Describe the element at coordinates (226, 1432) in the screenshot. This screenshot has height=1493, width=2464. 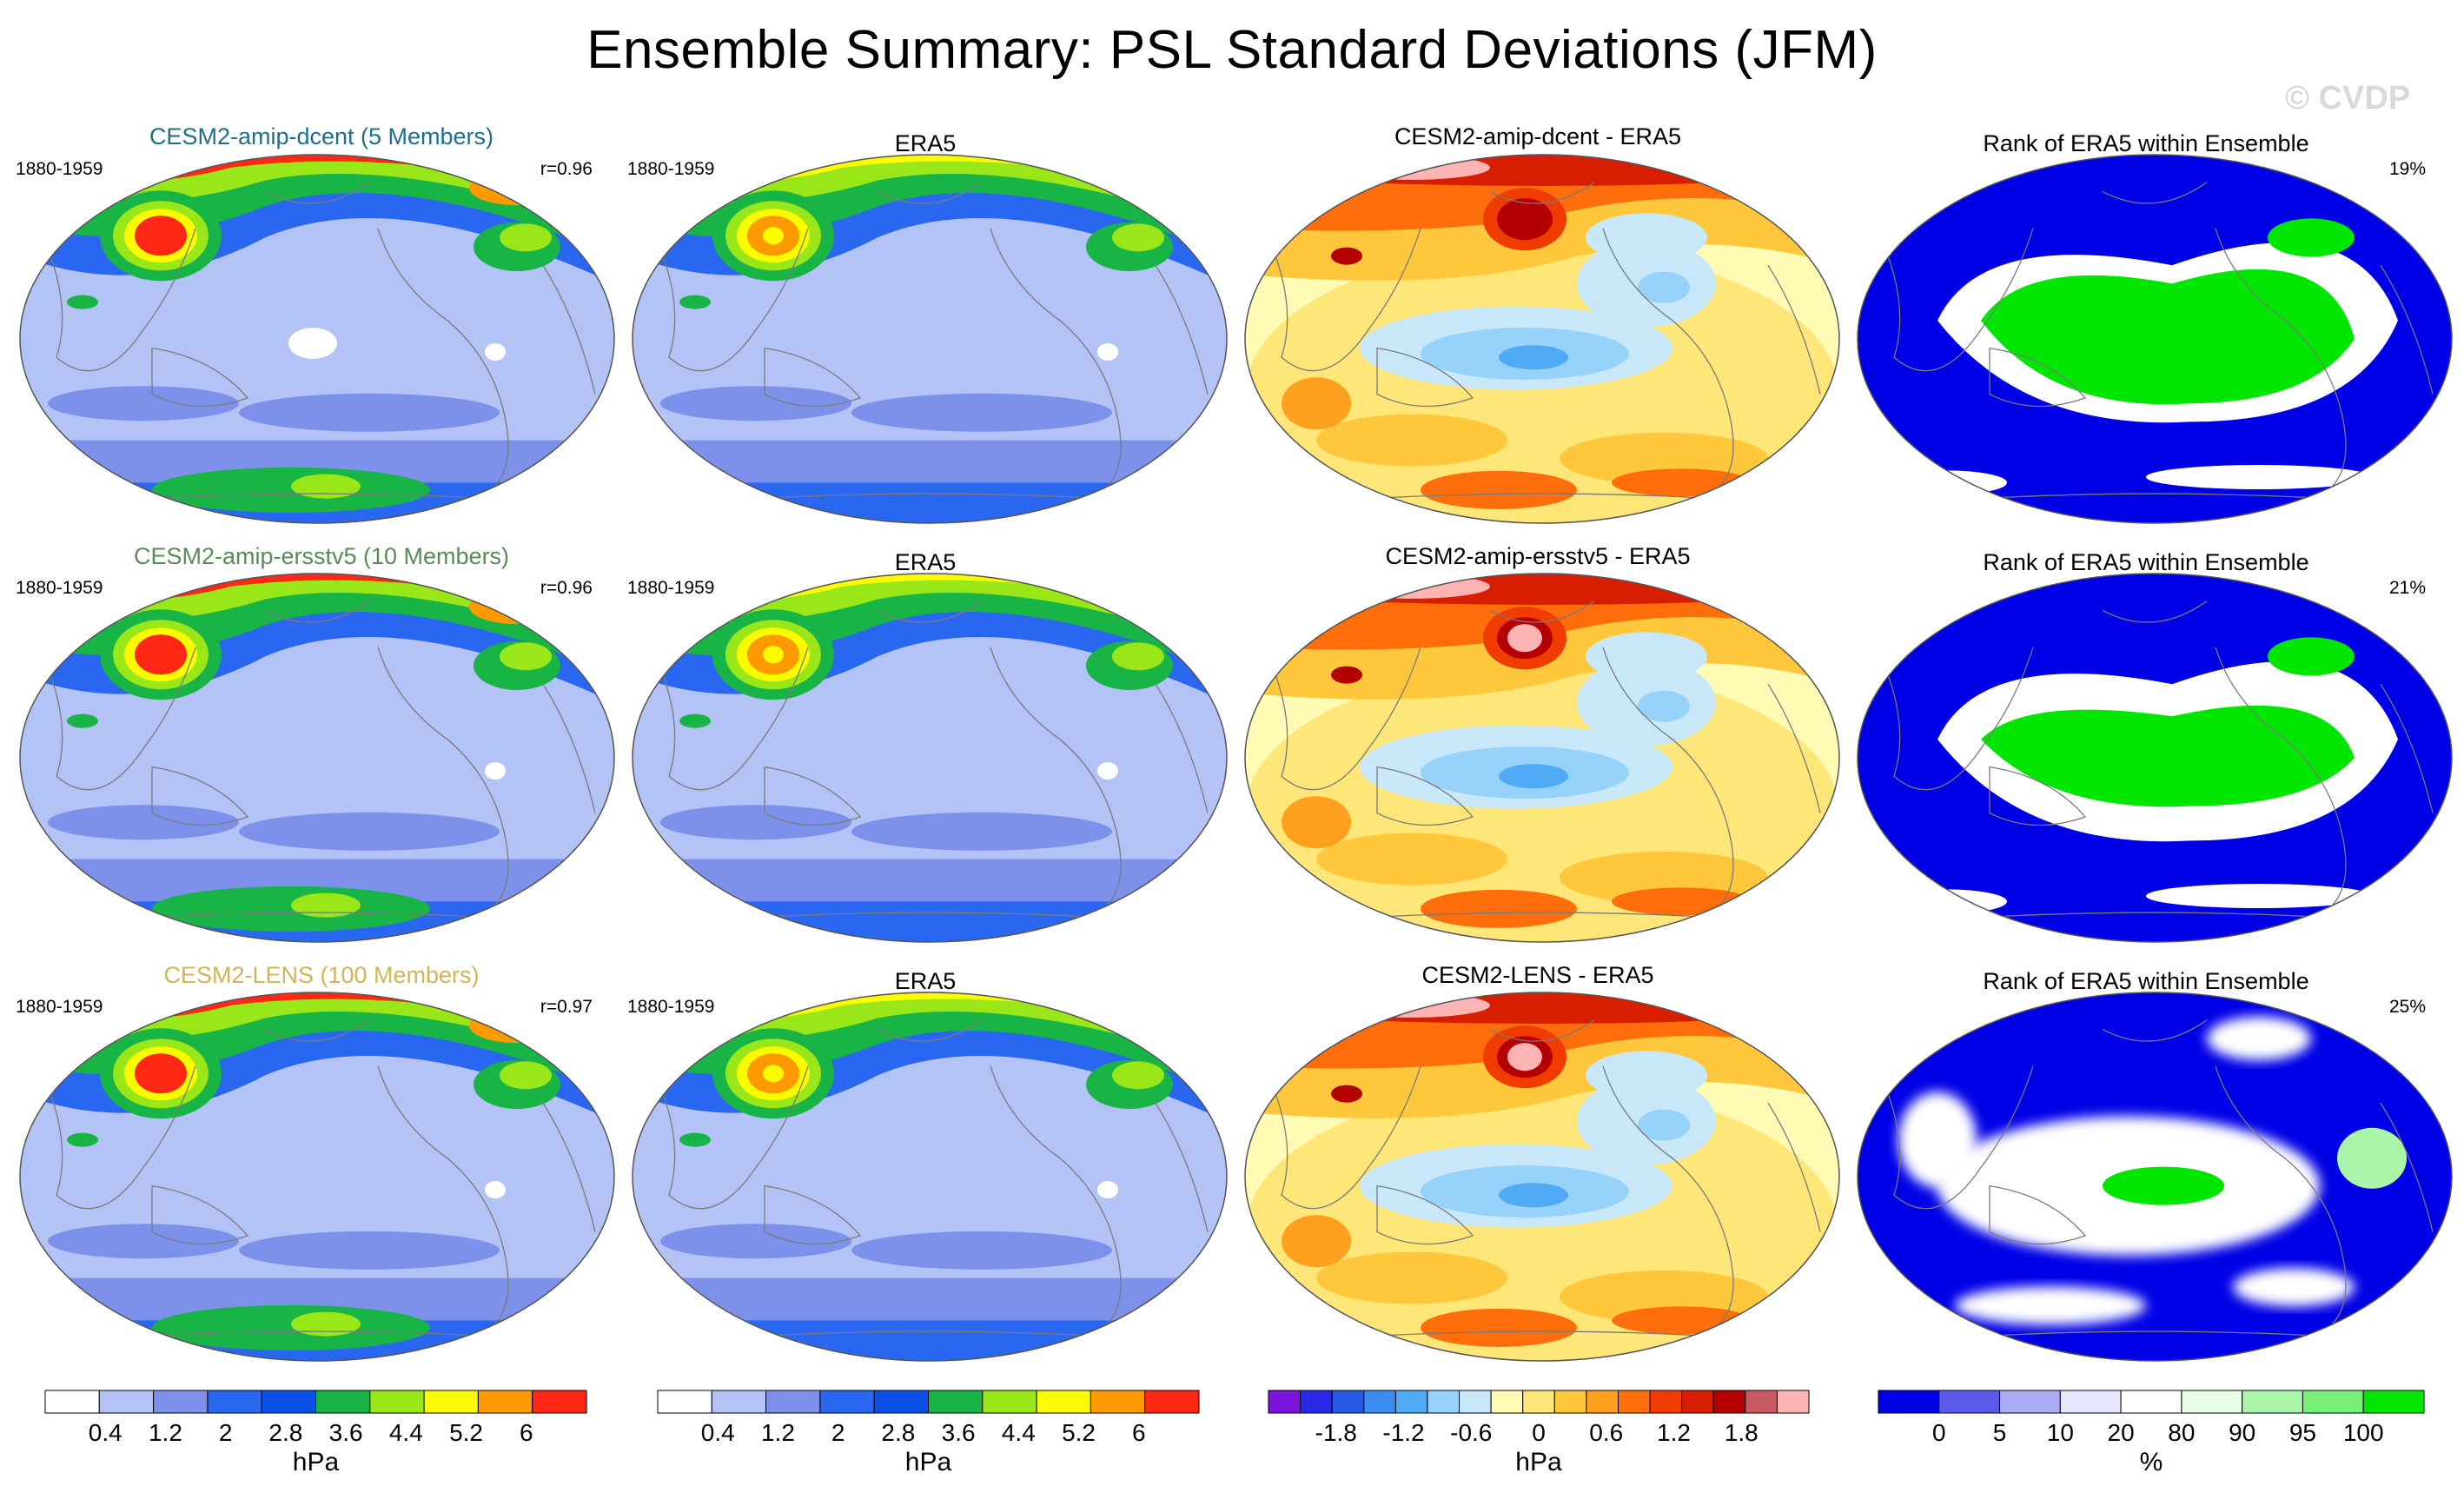
I see `colorbar-tick-label: 2` at that location.